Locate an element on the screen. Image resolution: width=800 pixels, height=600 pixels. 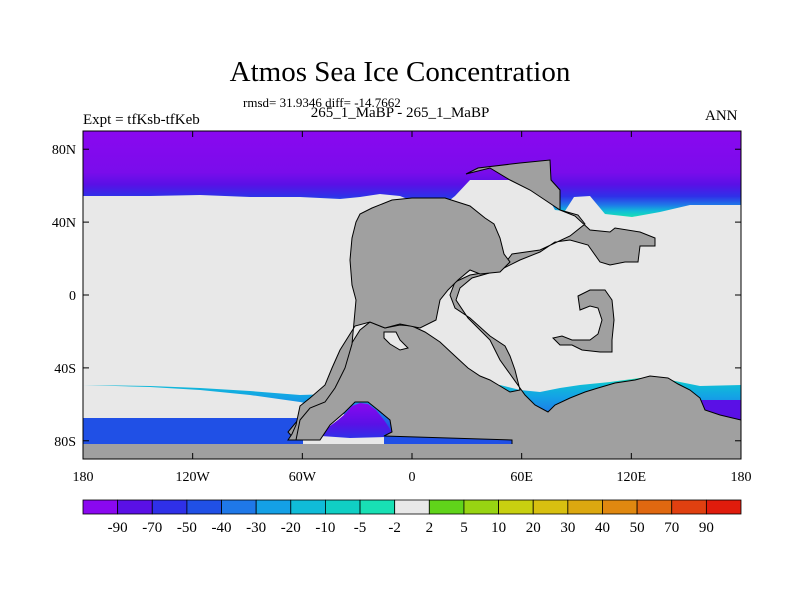
season-label: ANN is located at coordinates (721, 116).